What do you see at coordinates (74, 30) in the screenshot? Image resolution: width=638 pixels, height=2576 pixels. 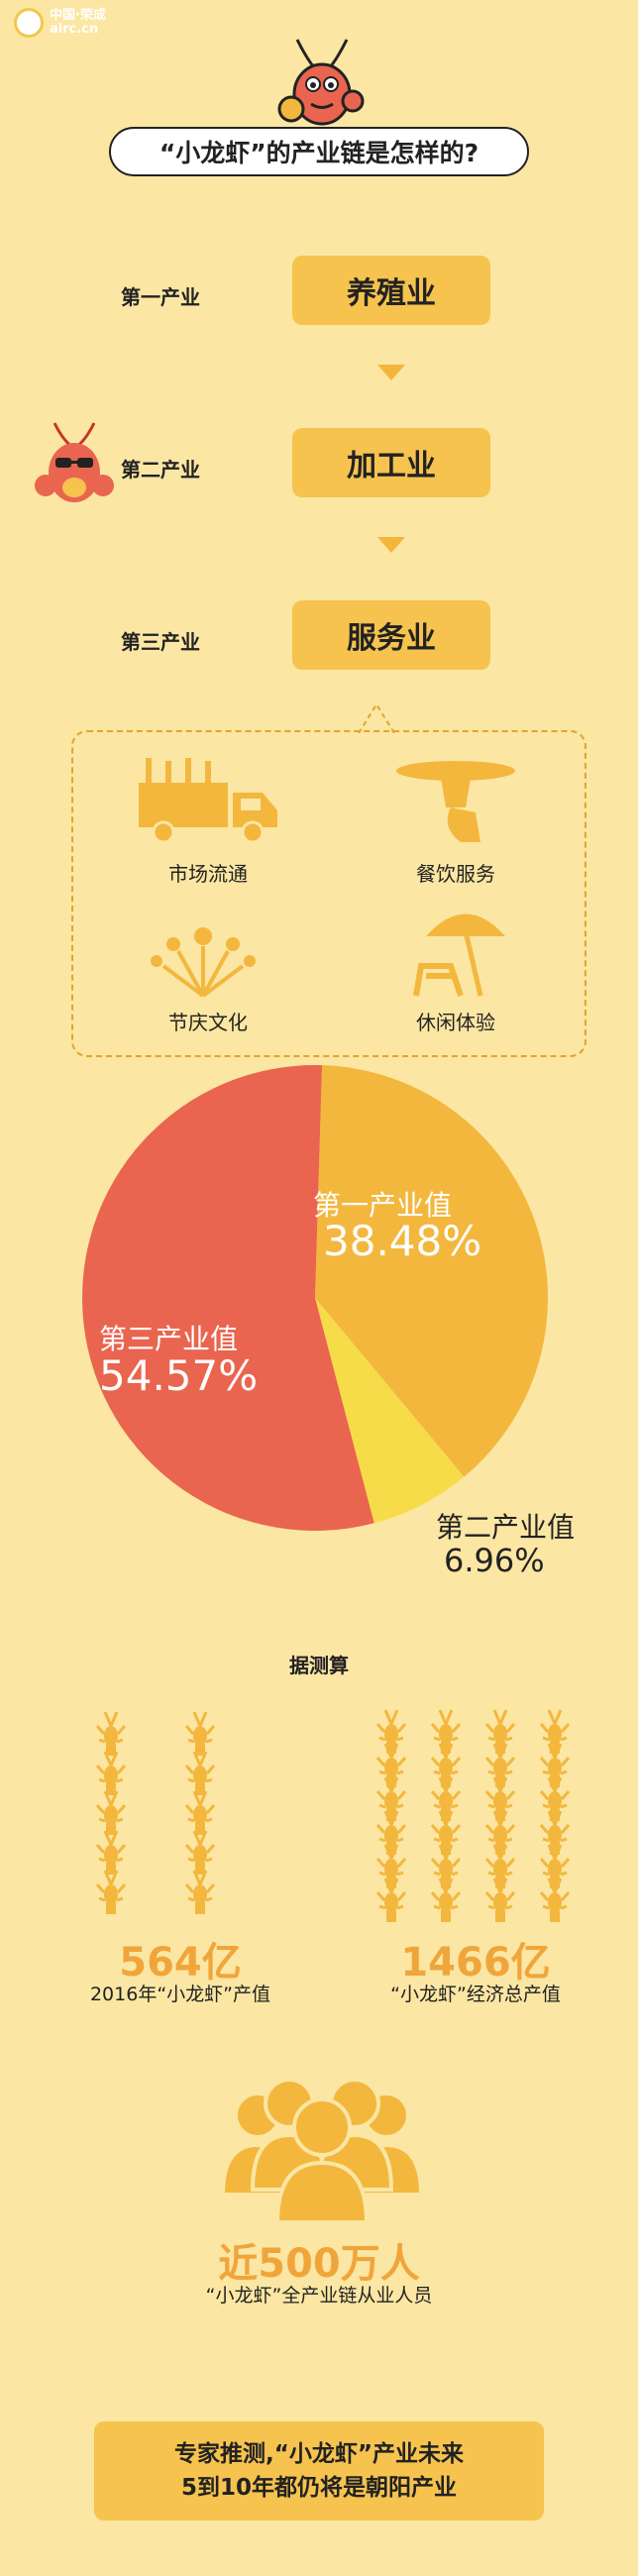 I see `logo-line2: alrc.cn` at bounding box center [74, 30].